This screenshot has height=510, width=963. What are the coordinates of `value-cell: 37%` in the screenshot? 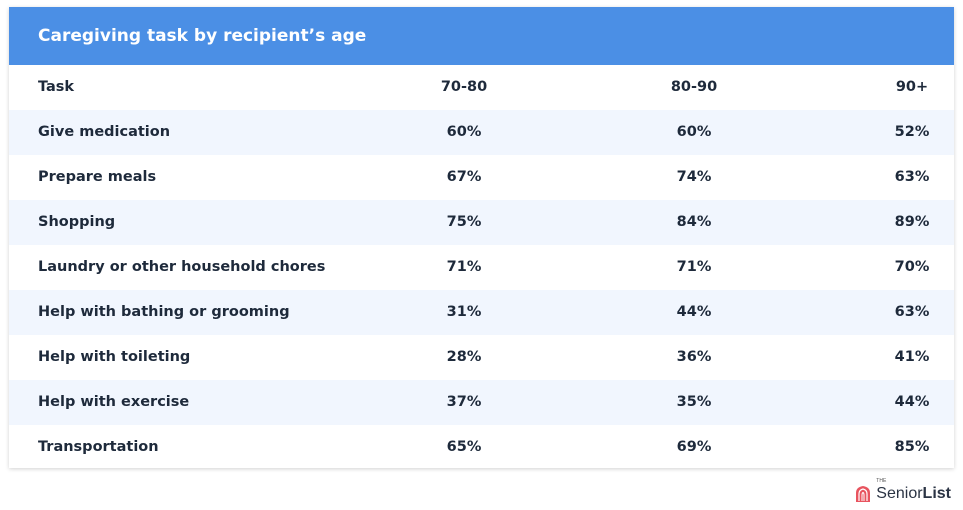 It's located at (464, 402).